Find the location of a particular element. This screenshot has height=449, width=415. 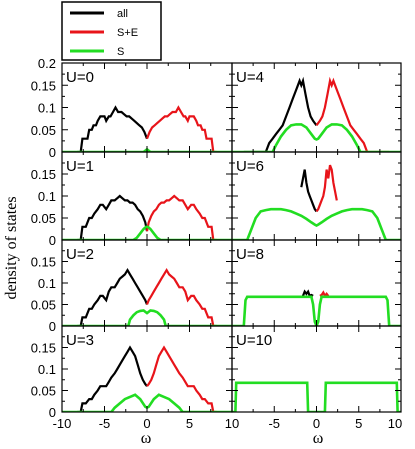

legend-label-all: all is located at coordinates (122, 14).